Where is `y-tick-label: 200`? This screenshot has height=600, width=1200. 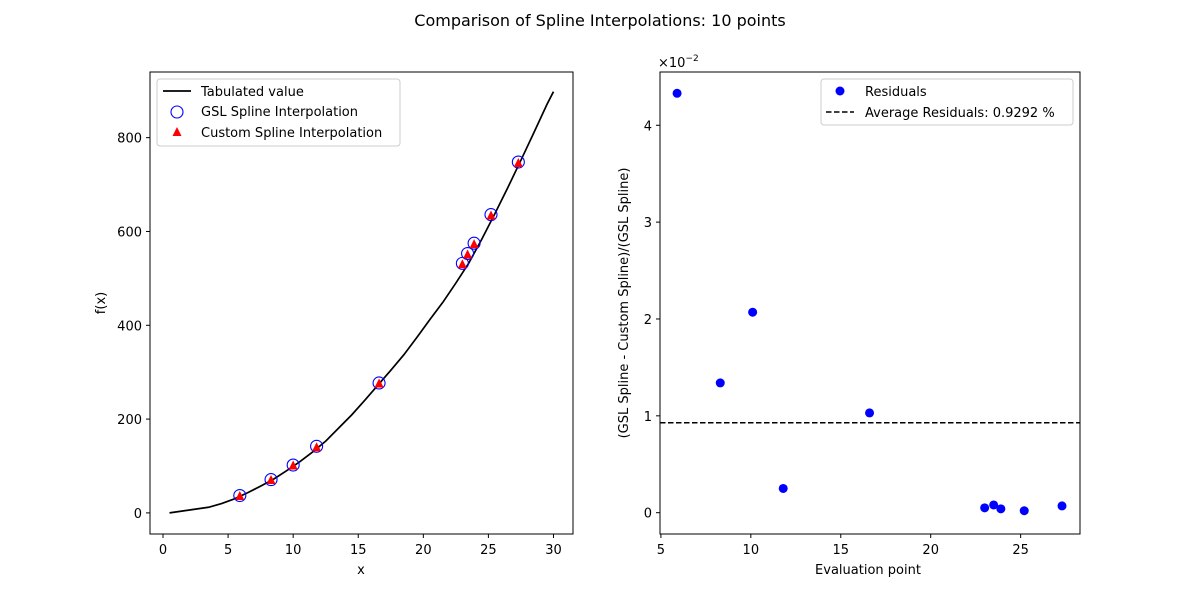 y-tick-label: 200 is located at coordinates (129, 420).